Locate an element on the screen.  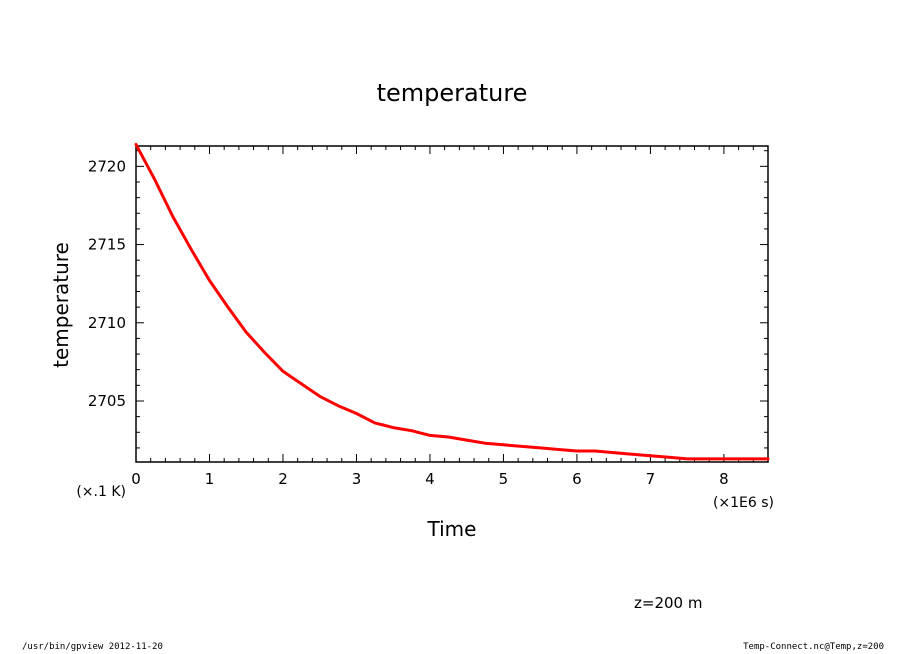
x-tick-label: 5 is located at coordinates (504, 479).